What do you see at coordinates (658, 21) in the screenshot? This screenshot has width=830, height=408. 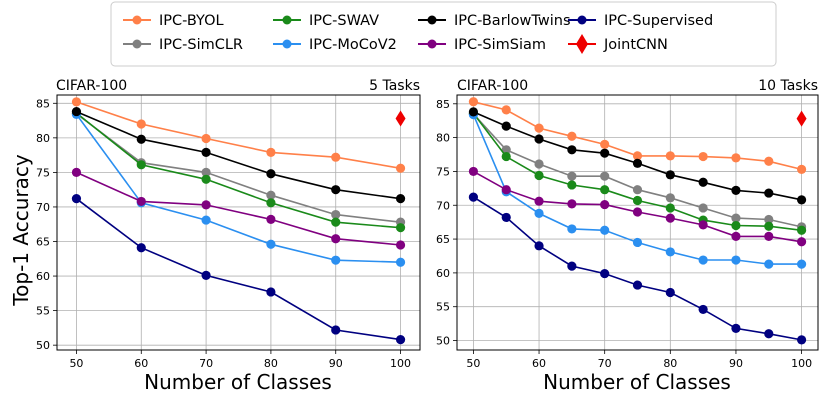 I see `legend-label: IPC-Supervised` at bounding box center [658, 21].